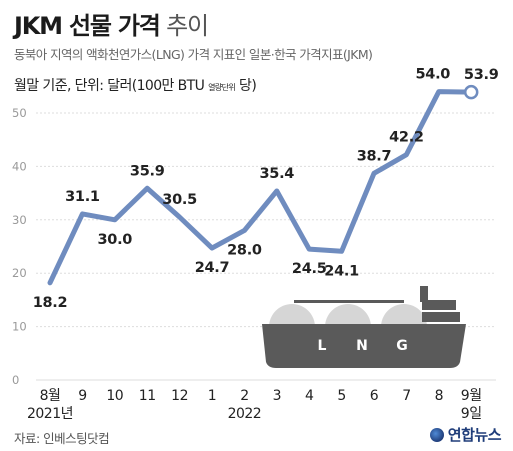 The image size is (513, 451). I want to click on data-label: 24.1, so click(341, 271).